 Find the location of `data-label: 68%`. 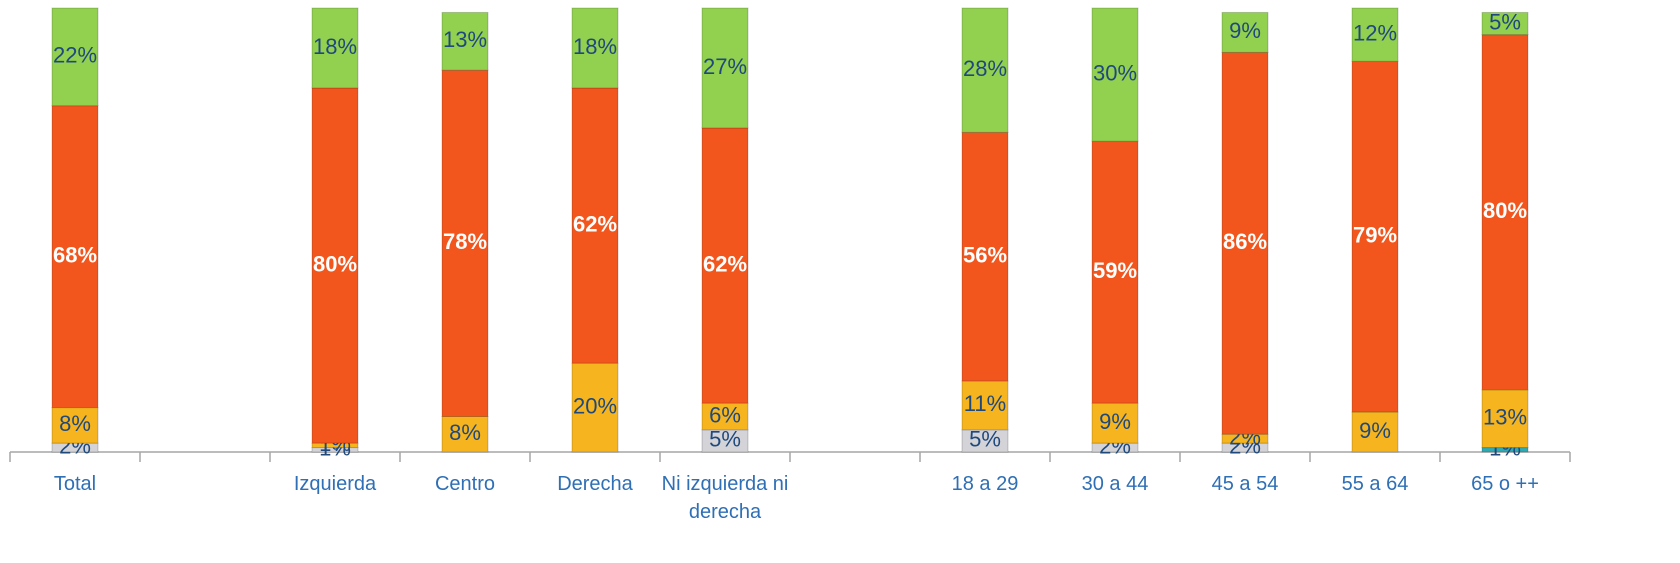

data-label: 68% is located at coordinates (75, 254).